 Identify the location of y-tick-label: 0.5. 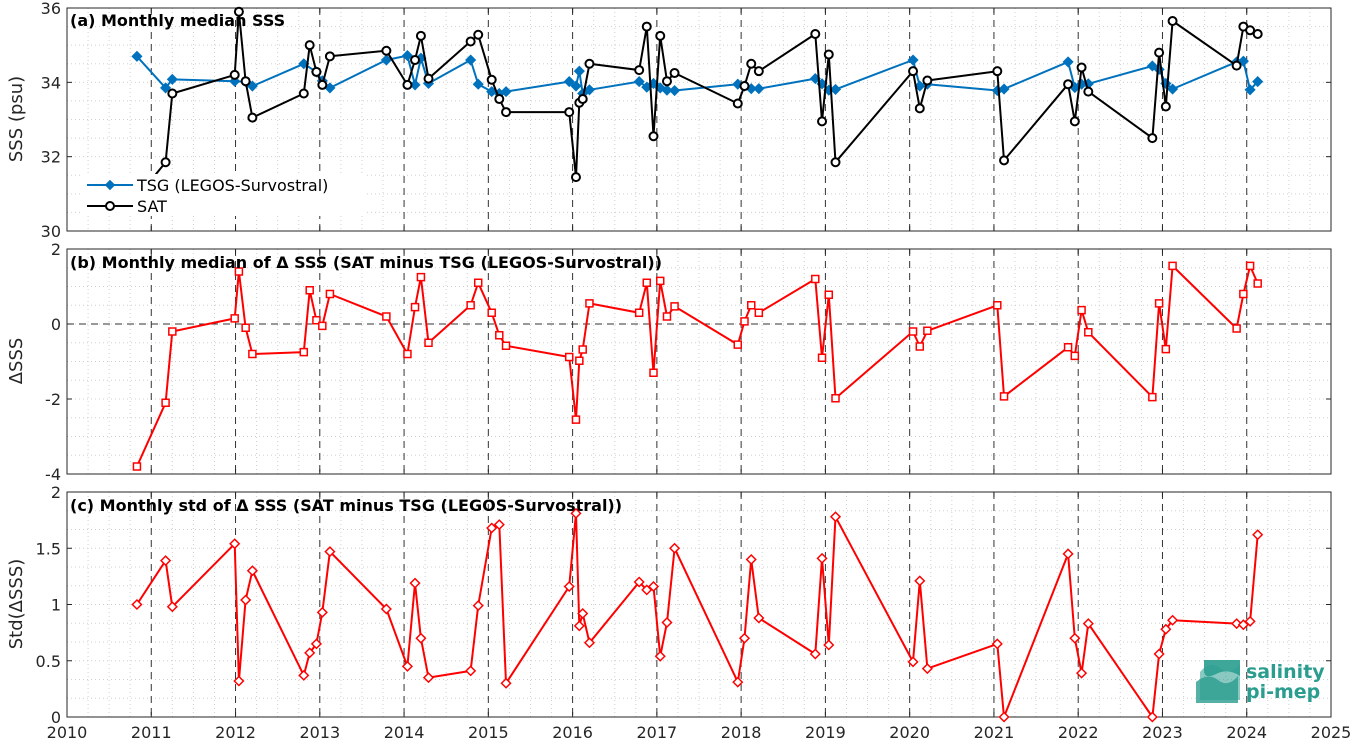
(48, 661).